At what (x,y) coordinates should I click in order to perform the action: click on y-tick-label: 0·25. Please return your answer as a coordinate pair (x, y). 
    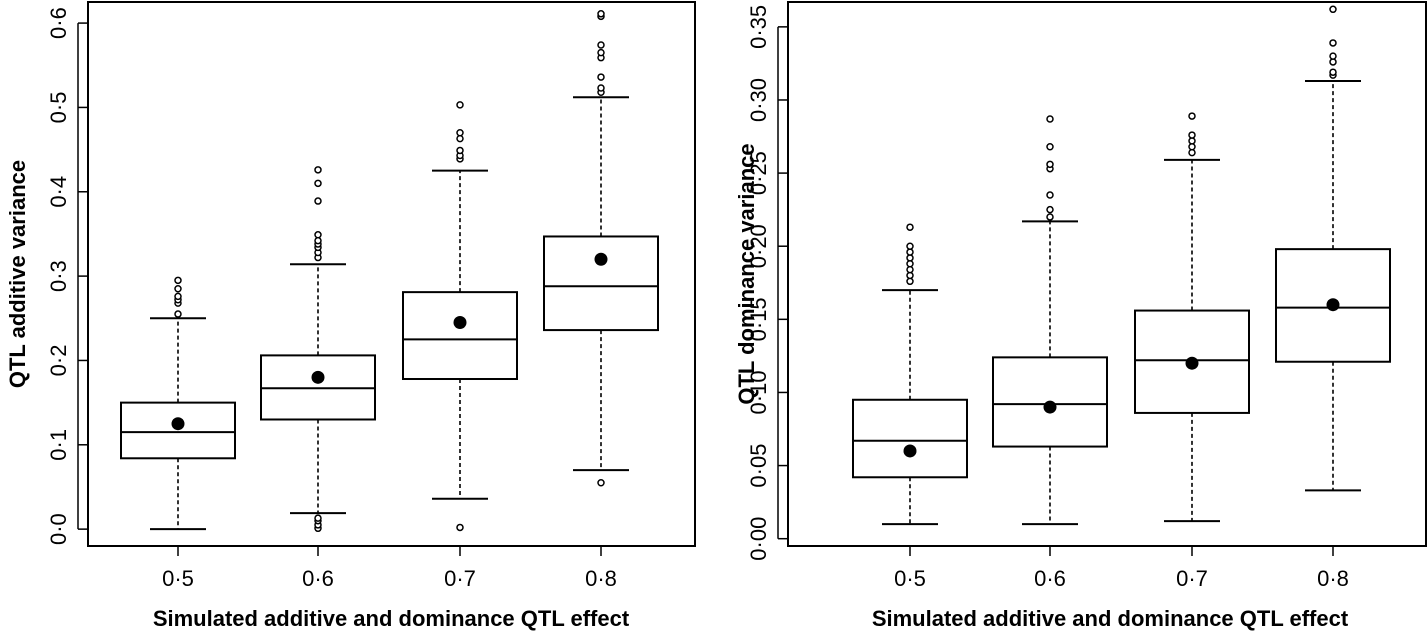
    Looking at the image, I should click on (758, 173).